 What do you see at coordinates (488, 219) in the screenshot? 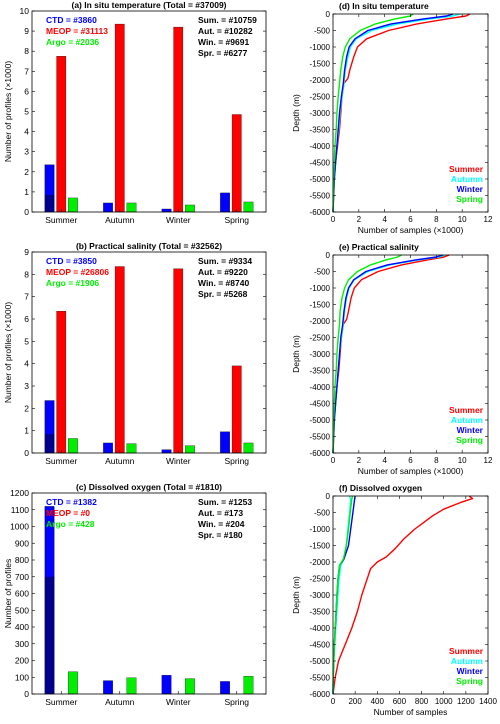
I see `x-tick-label: 12` at bounding box center [488, 219].